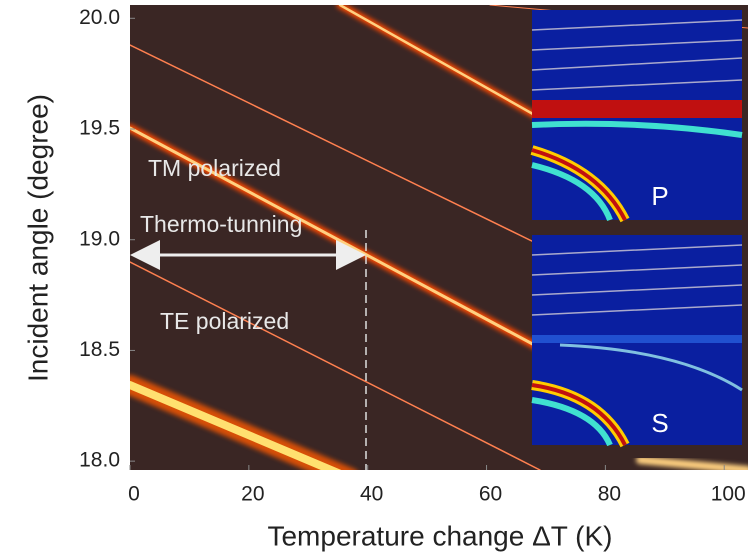  Describe the element at coordinates (439, 535) in the screenshot. I see `x-axis-title: Temperature change ΔT (K)` at that location.